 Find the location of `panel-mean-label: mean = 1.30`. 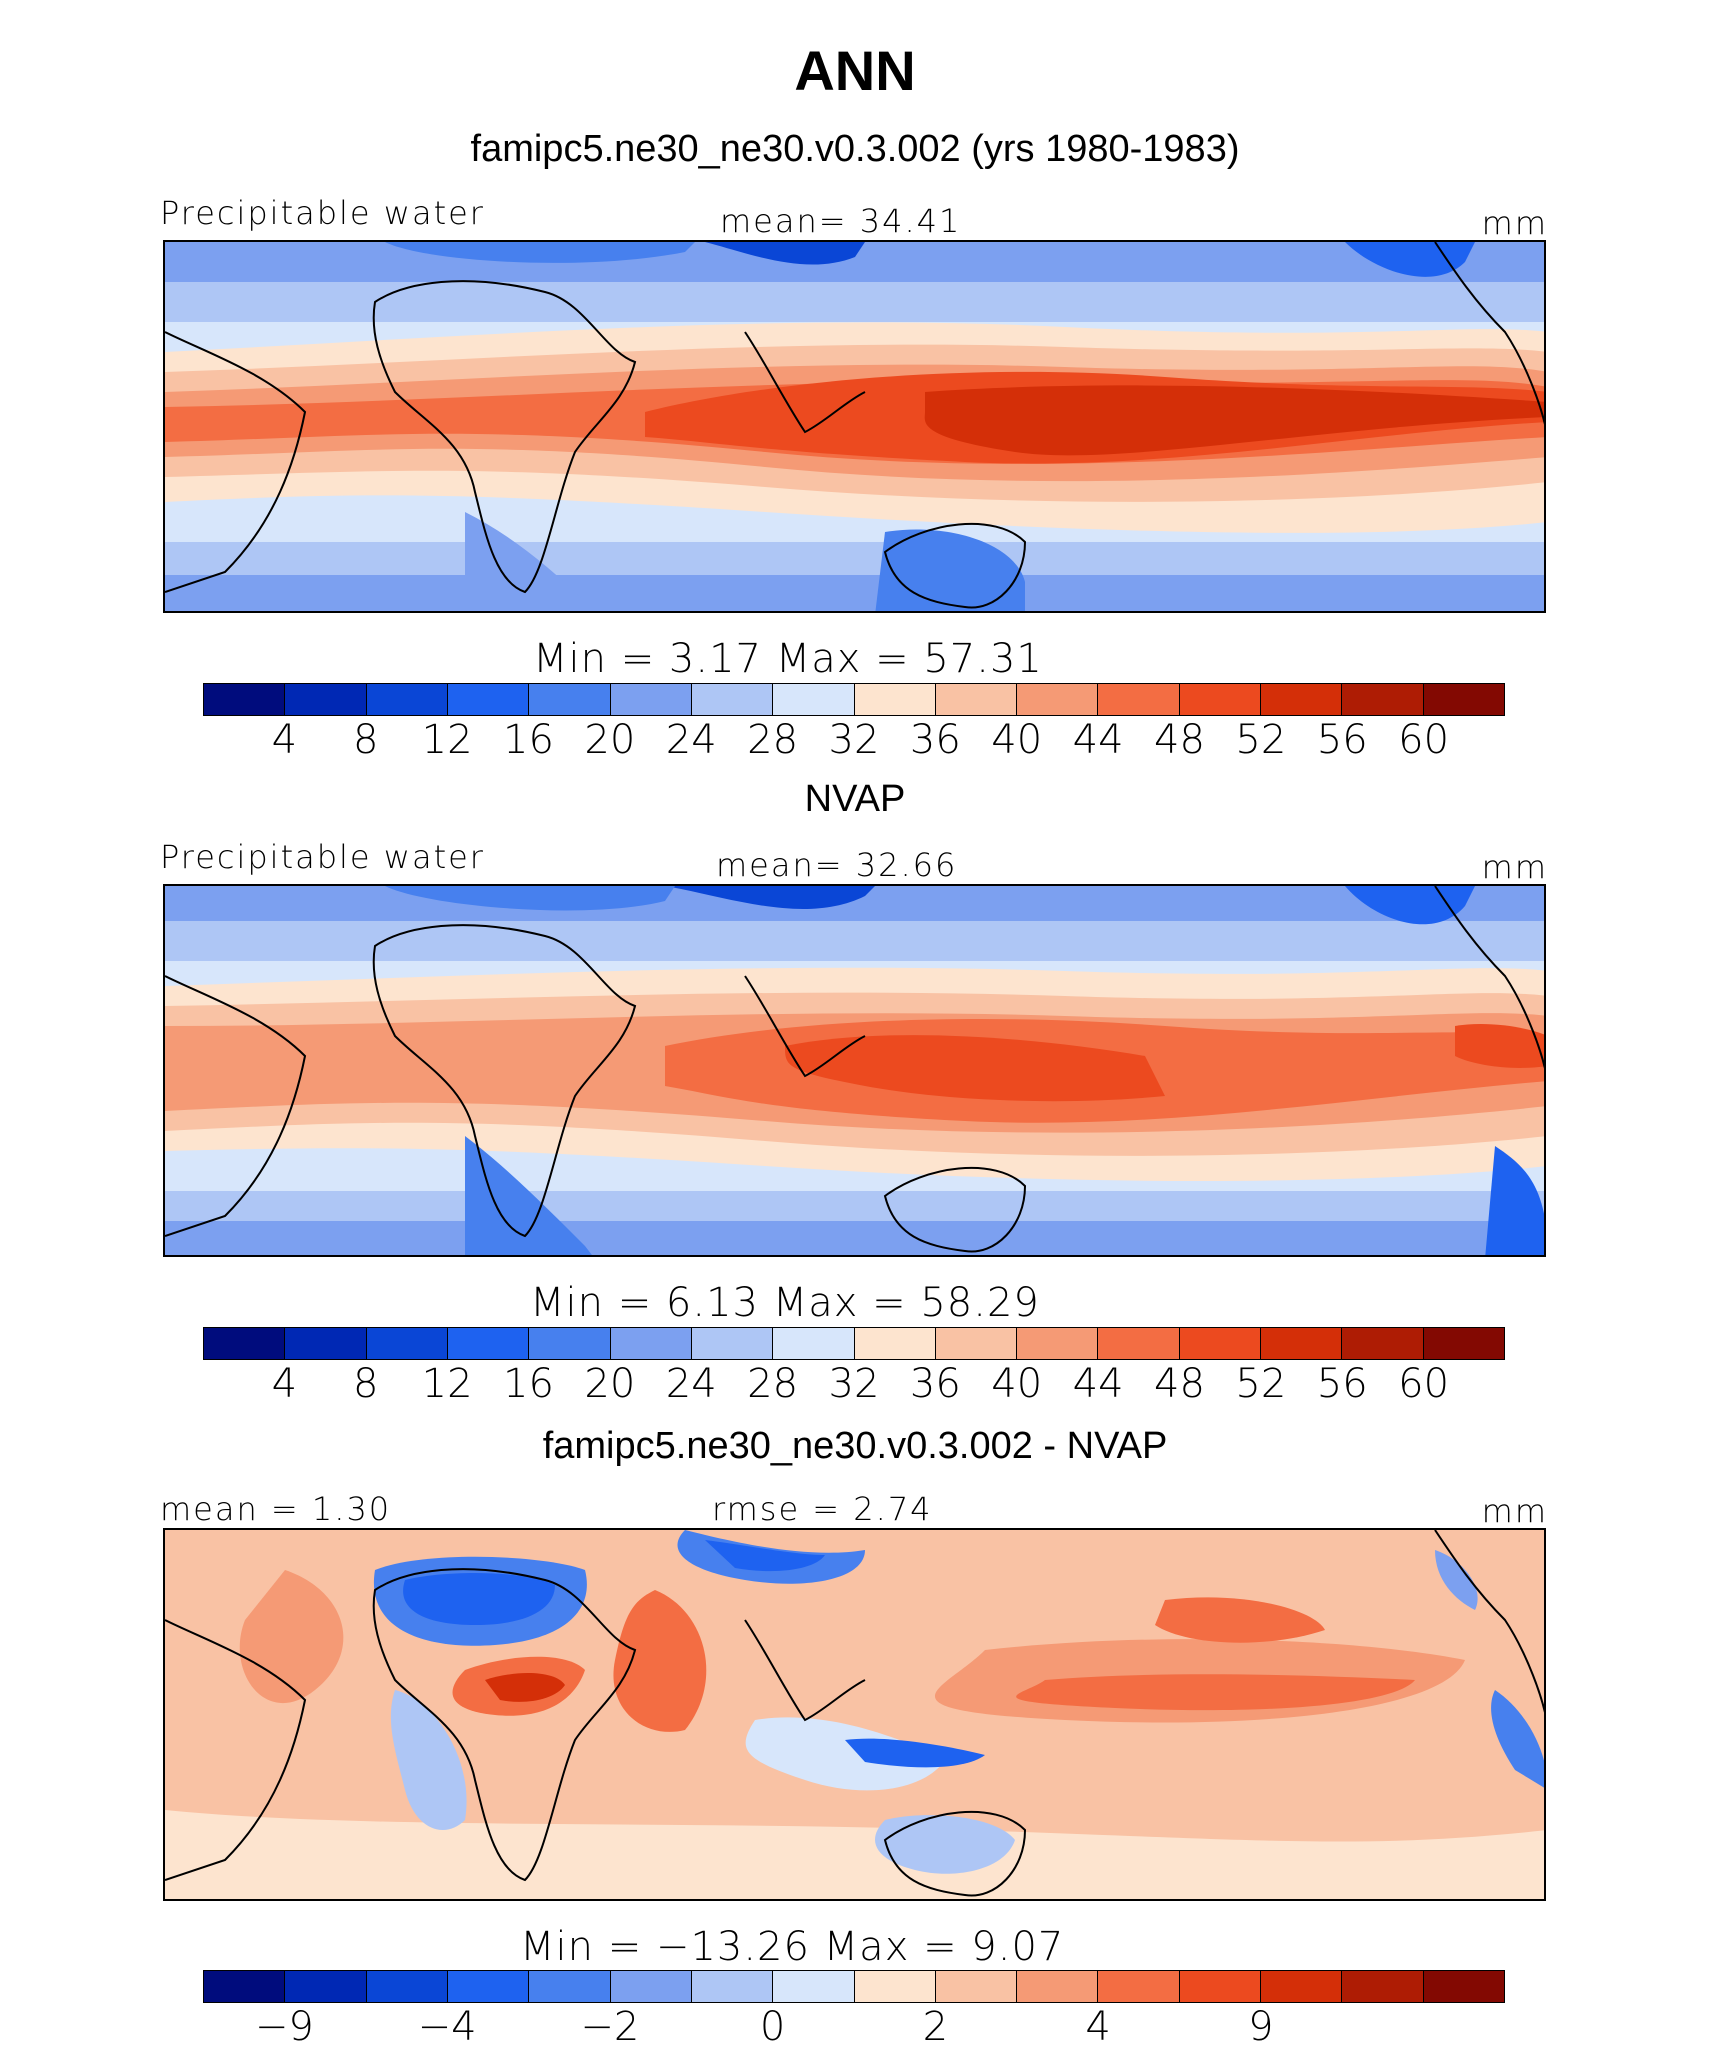

panel-mean-label: mean = 1.30 is located at coordinates (276, 1509).